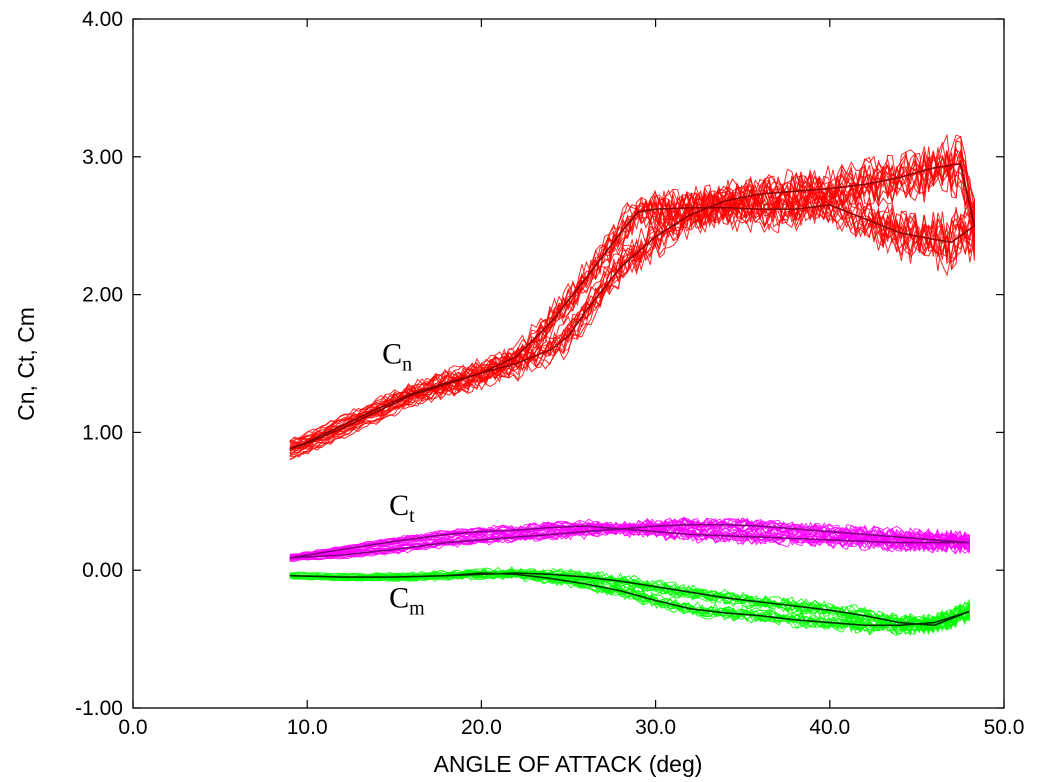  I want to click on x-tick-label: 40.0, so click(829, 727).